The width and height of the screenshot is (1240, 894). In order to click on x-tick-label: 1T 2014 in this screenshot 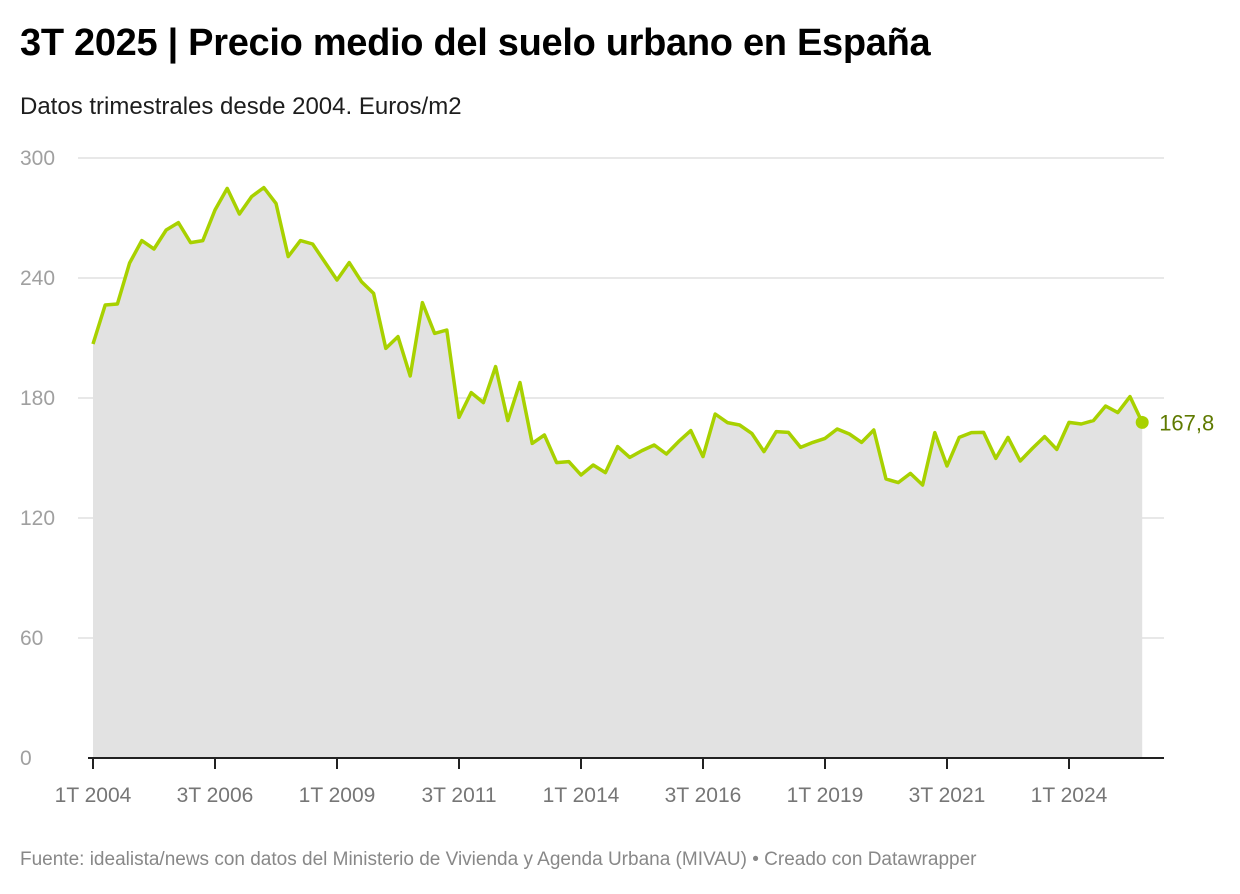, I will do `click(581, 795)`.